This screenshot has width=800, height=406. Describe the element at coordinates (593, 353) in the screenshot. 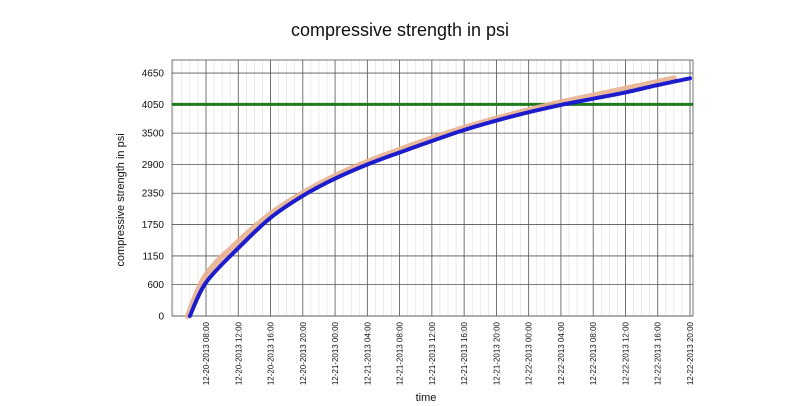

I see `x-tick-label: 12-22-2013 08:00` at that location.